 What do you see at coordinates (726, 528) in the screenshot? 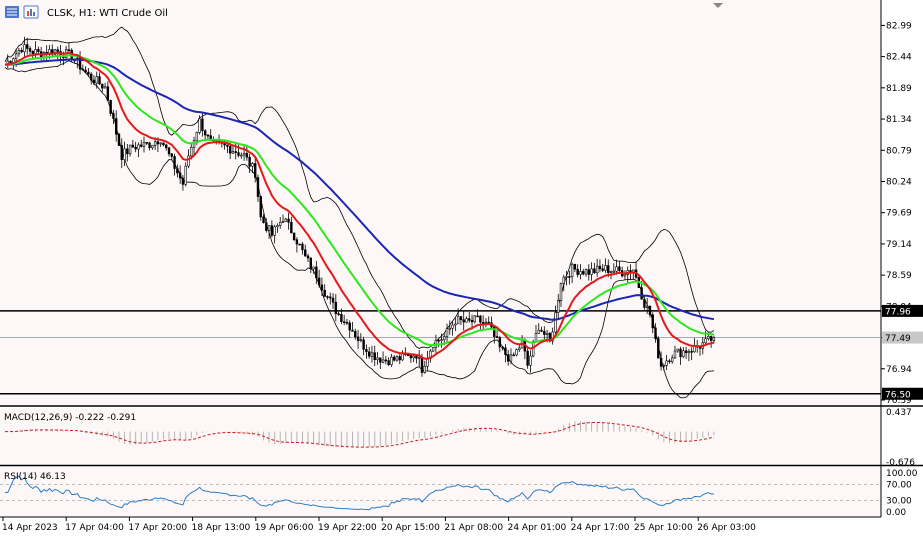
I see `time-axis-label: 26 Apr 03:00` at bounding box center [726, 528].